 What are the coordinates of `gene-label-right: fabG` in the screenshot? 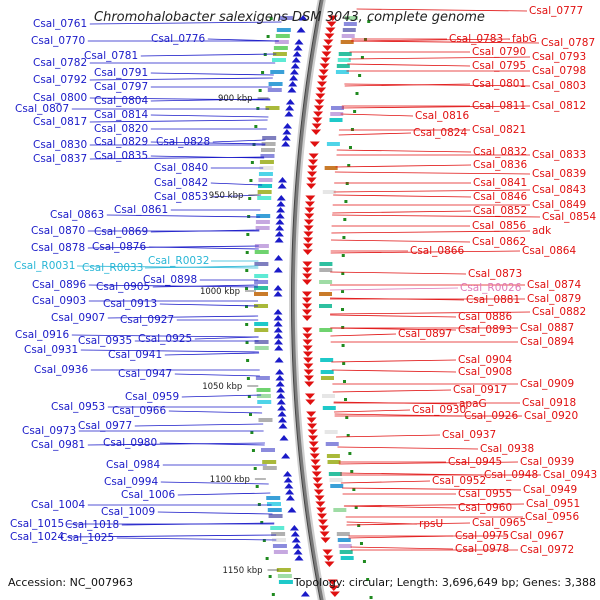 It's located at (524, 39).